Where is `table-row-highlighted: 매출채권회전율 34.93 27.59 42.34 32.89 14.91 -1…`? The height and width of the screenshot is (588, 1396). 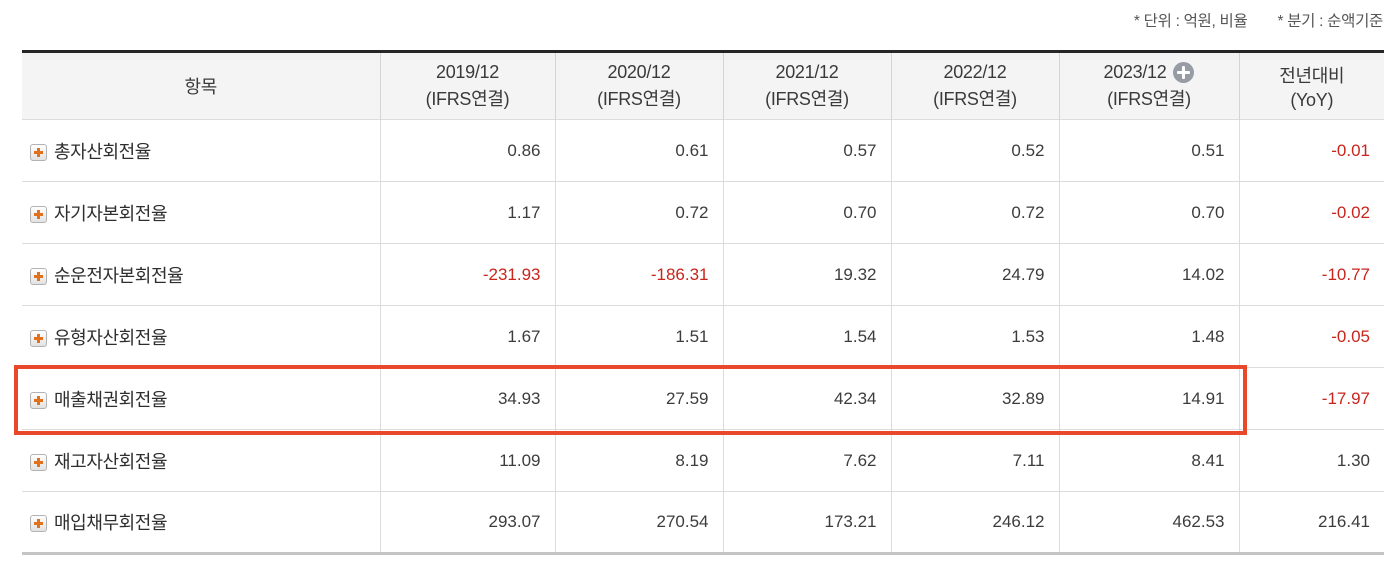 table-row-highlighted: 매출채권회전율 34.93 27.59 42.34 32.89 14.91 -1… is located at coordinates (703, 398).